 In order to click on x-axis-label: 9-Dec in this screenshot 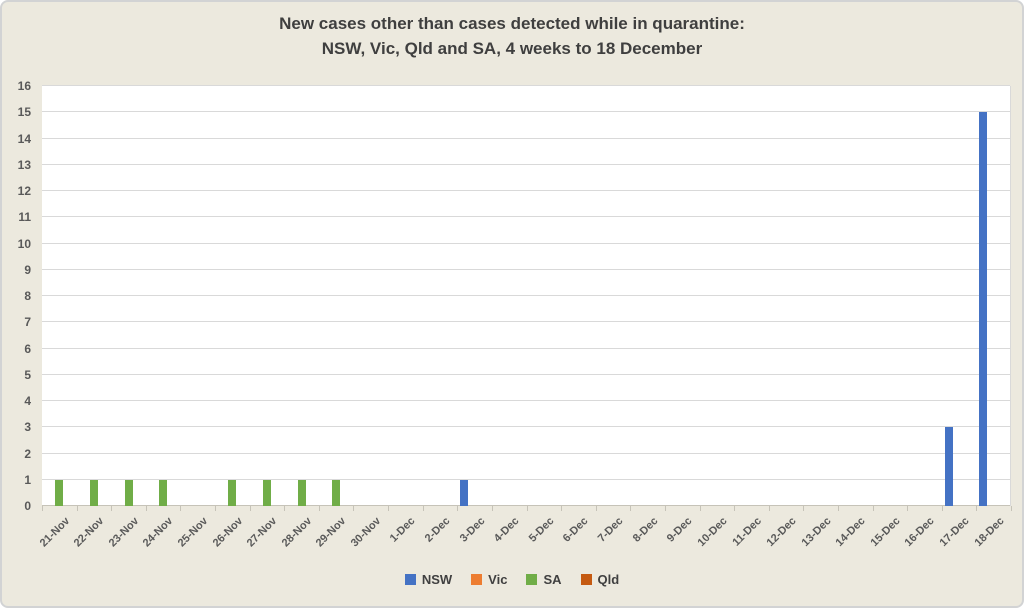, I will do `click(680, 530)`.